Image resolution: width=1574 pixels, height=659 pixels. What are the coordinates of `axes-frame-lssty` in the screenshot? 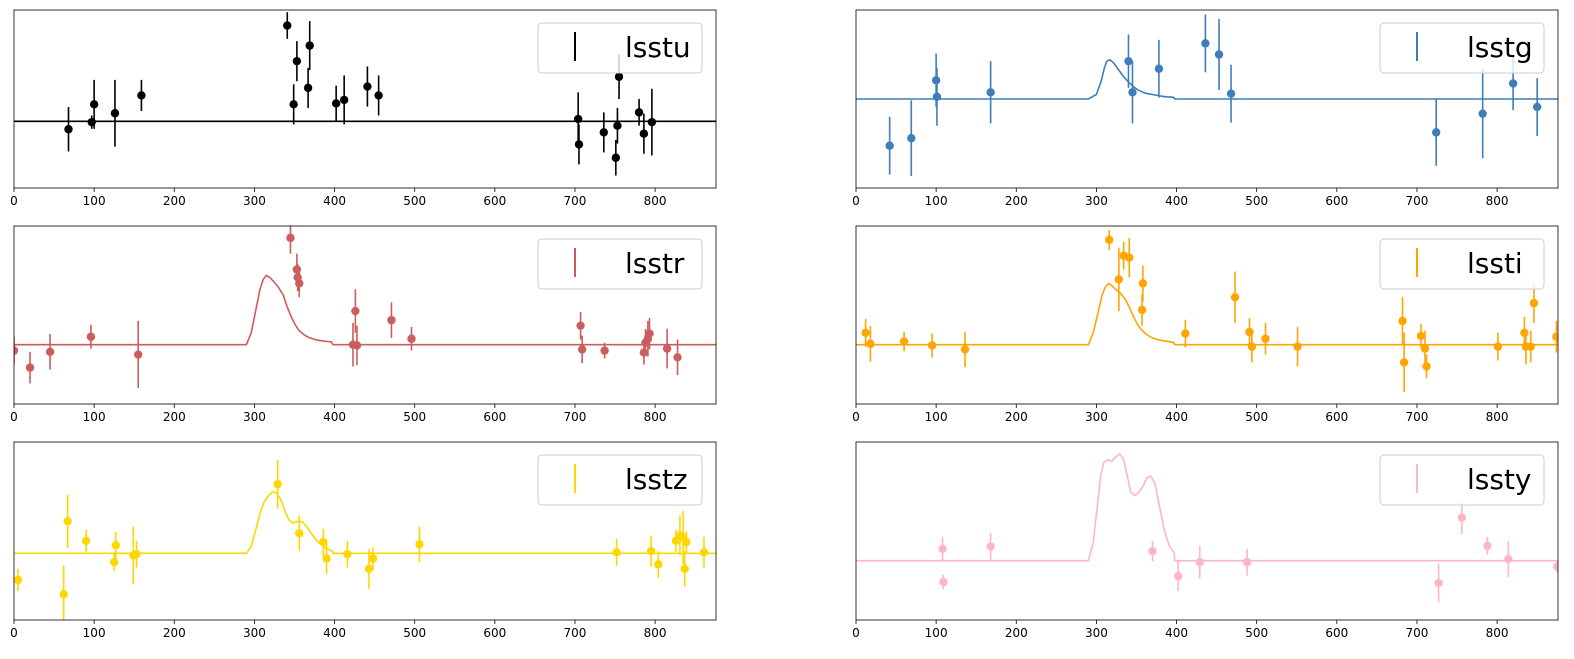 It's located at (1207, 531).